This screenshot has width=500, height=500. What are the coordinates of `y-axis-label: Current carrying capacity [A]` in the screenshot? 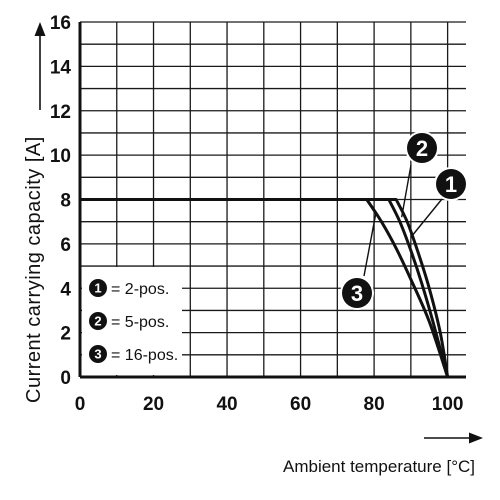 It's located at (34, 269).